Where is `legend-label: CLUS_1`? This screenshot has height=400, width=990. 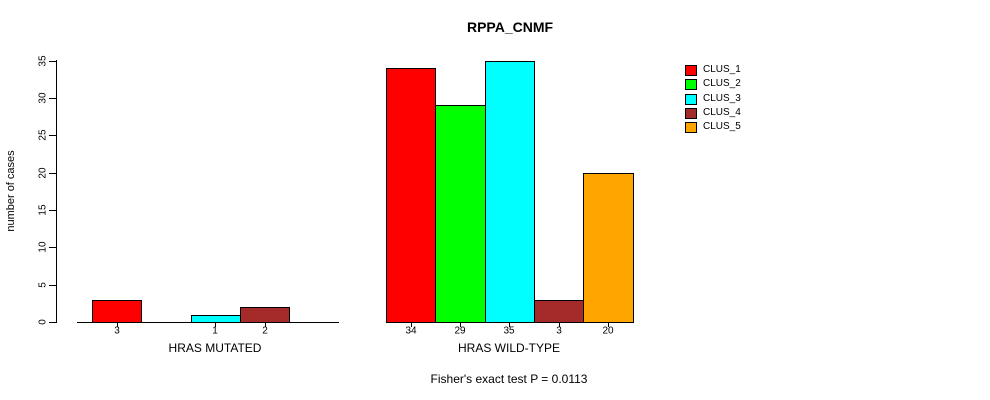 legend-label: CLUS_1 is located at coordinates (722, 69).